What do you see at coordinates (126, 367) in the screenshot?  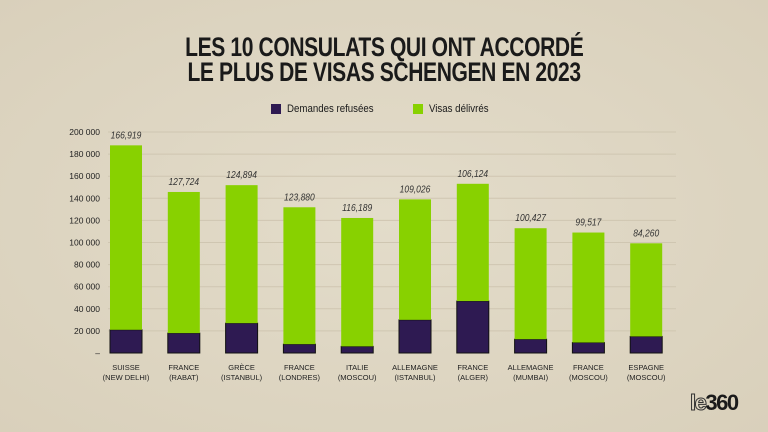 I see `x-tick-label: SUISSE` at bounding box center [126, 367].